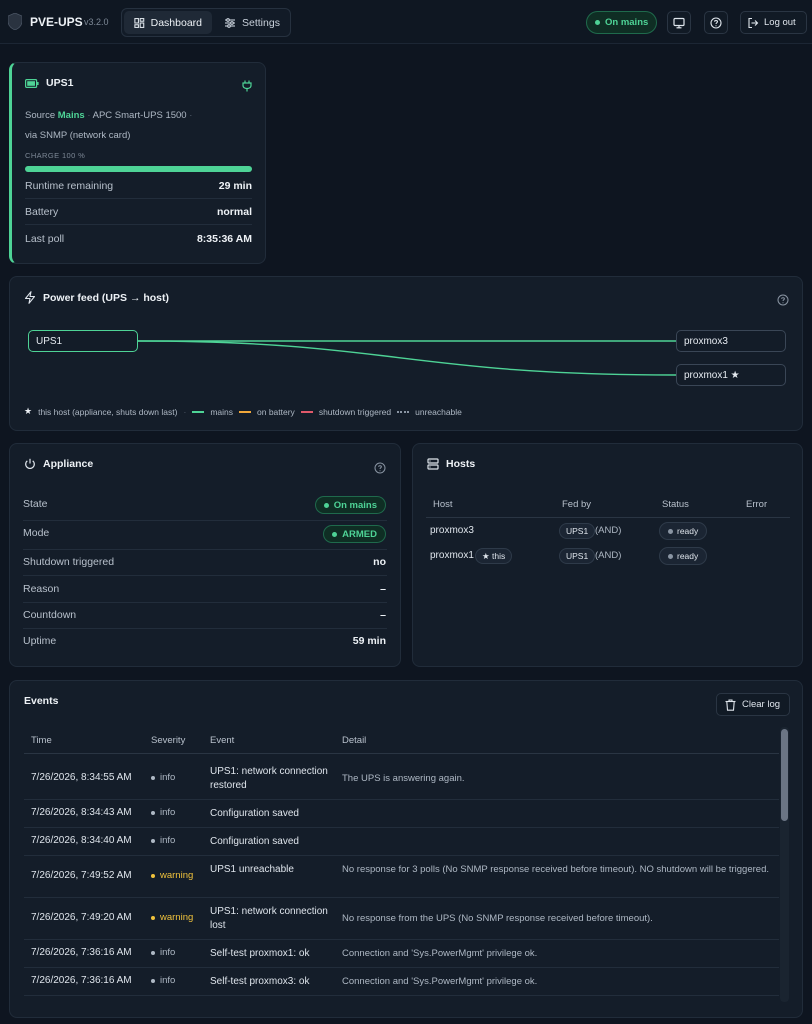 This screenshot has width=812, height=1024. What do you see at coordinates (731, 375) in the screenshot?
I see `feed-node-proxmox1: proxmox1 ★` at bounding box center [731, 375].